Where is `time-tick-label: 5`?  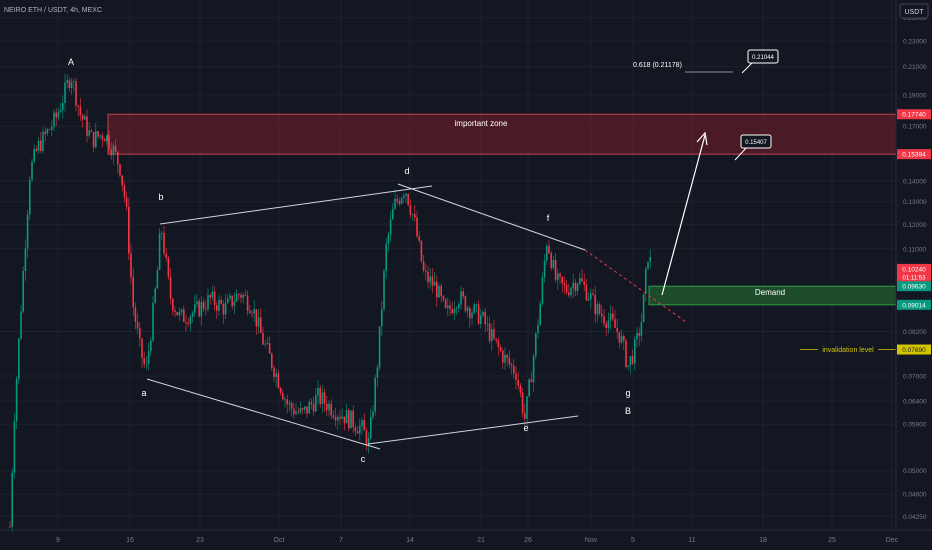
time-tick-label: 5 is located at coordinates (633, 540).